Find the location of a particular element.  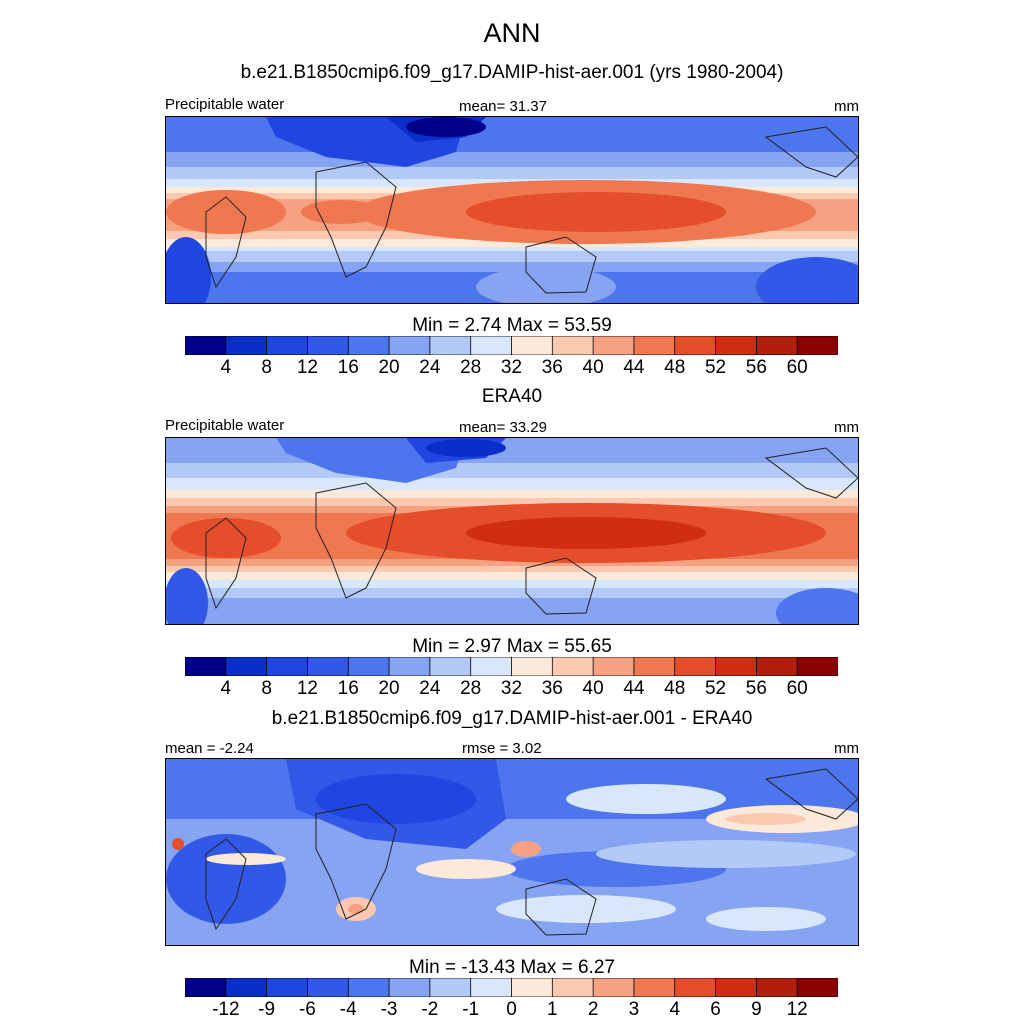

colorbar-tick-label: 1 is located at coordinates (552, 1009).